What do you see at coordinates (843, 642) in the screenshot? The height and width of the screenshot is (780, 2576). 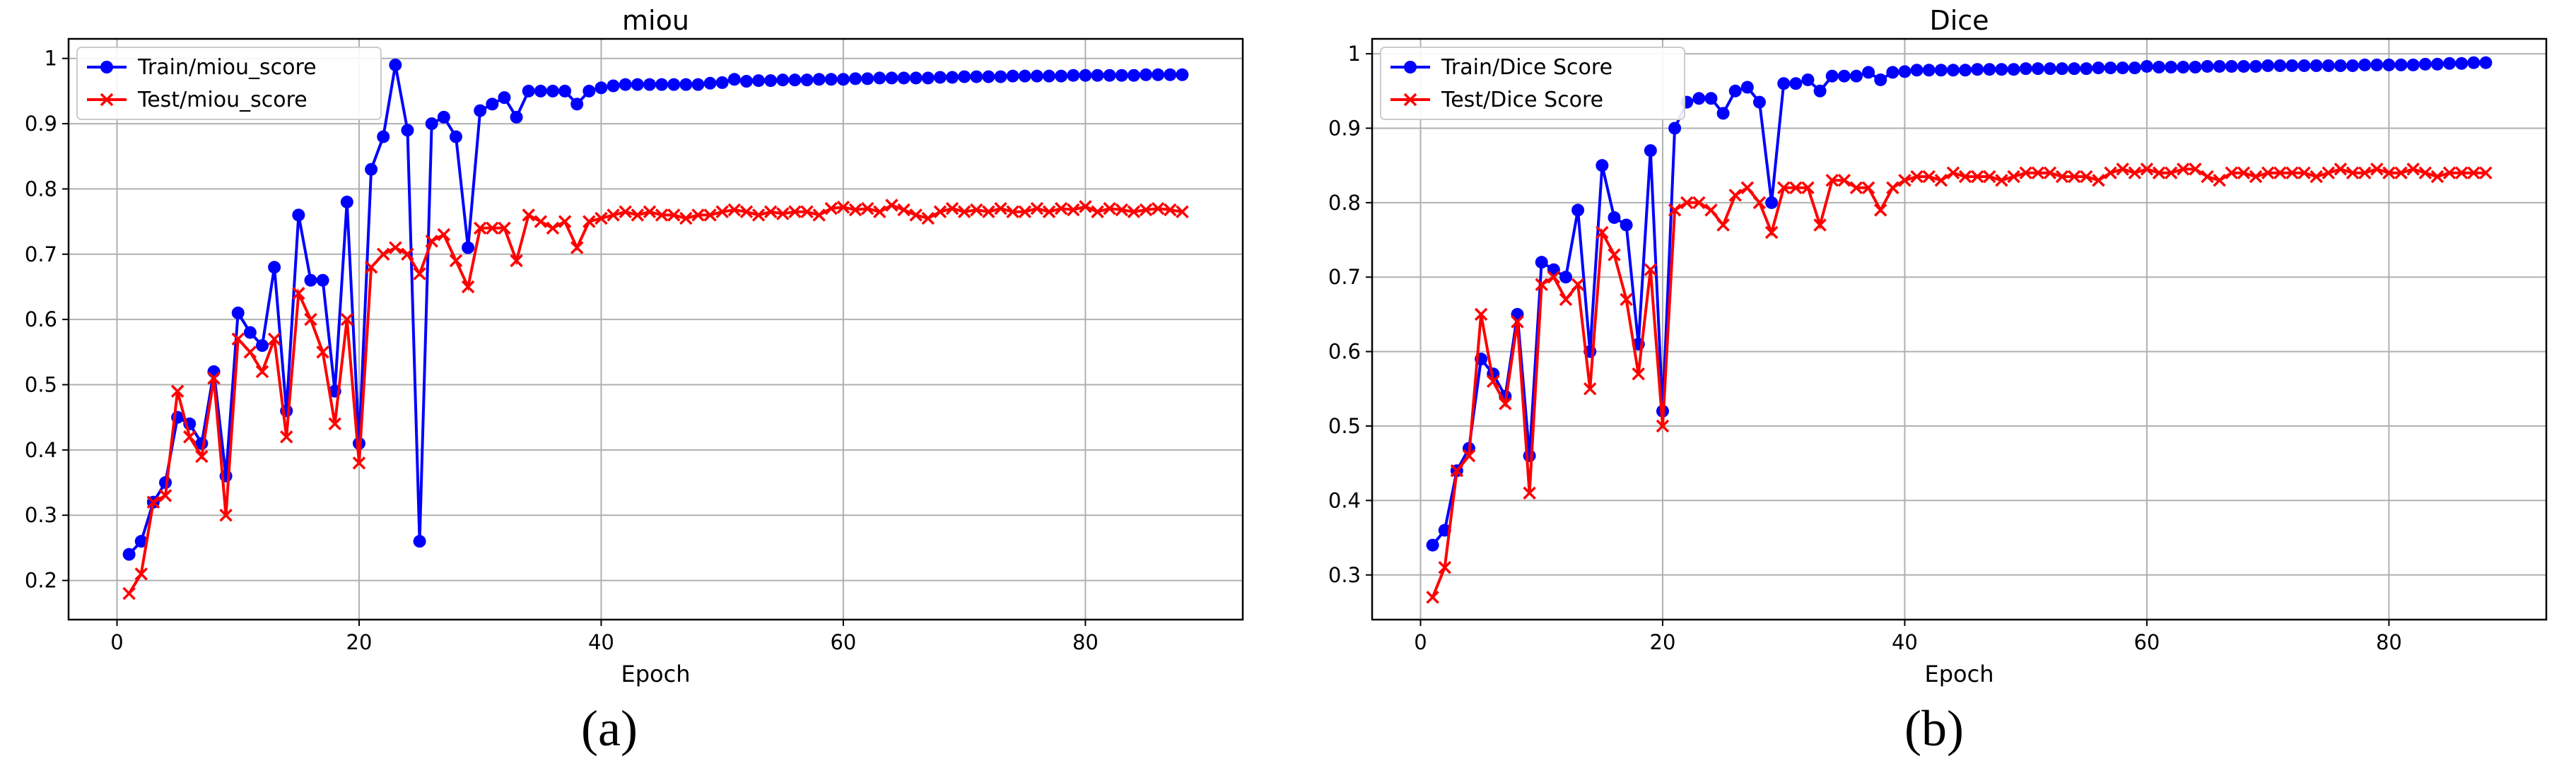 I see `x-tick-label: 60` at bounding box center [843, 642].